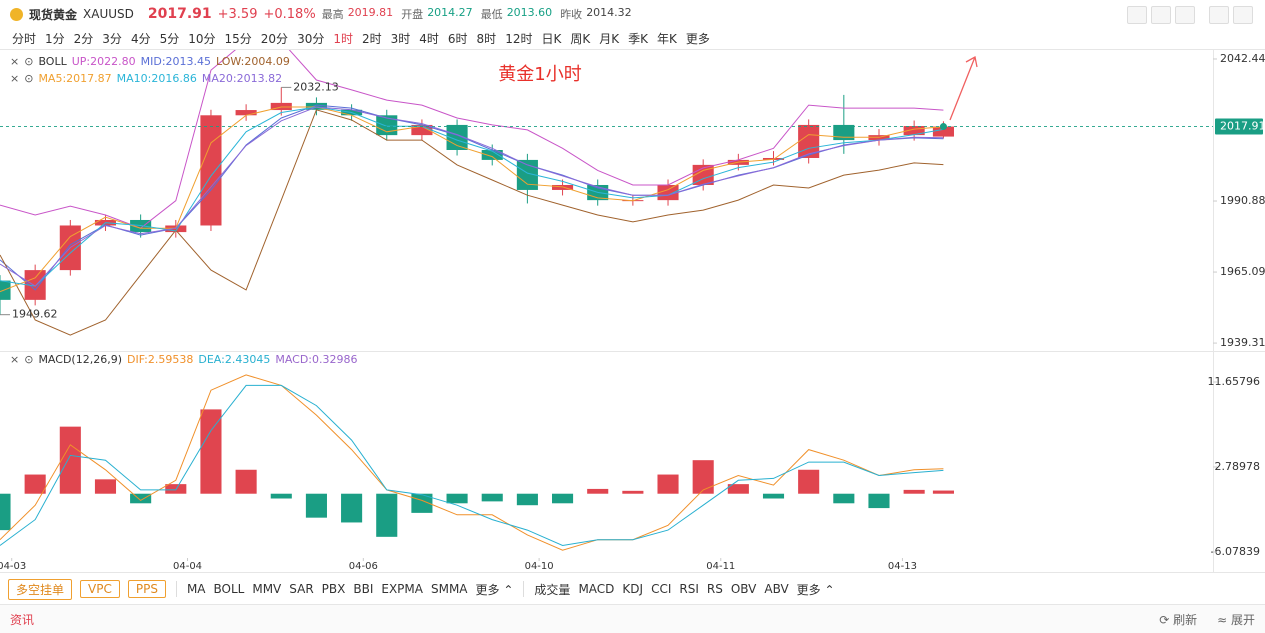  What do you see at coordinates (40, 589) in the screenshot?
I see `order-button: 多空挂单` at bounding box center [40, 589].